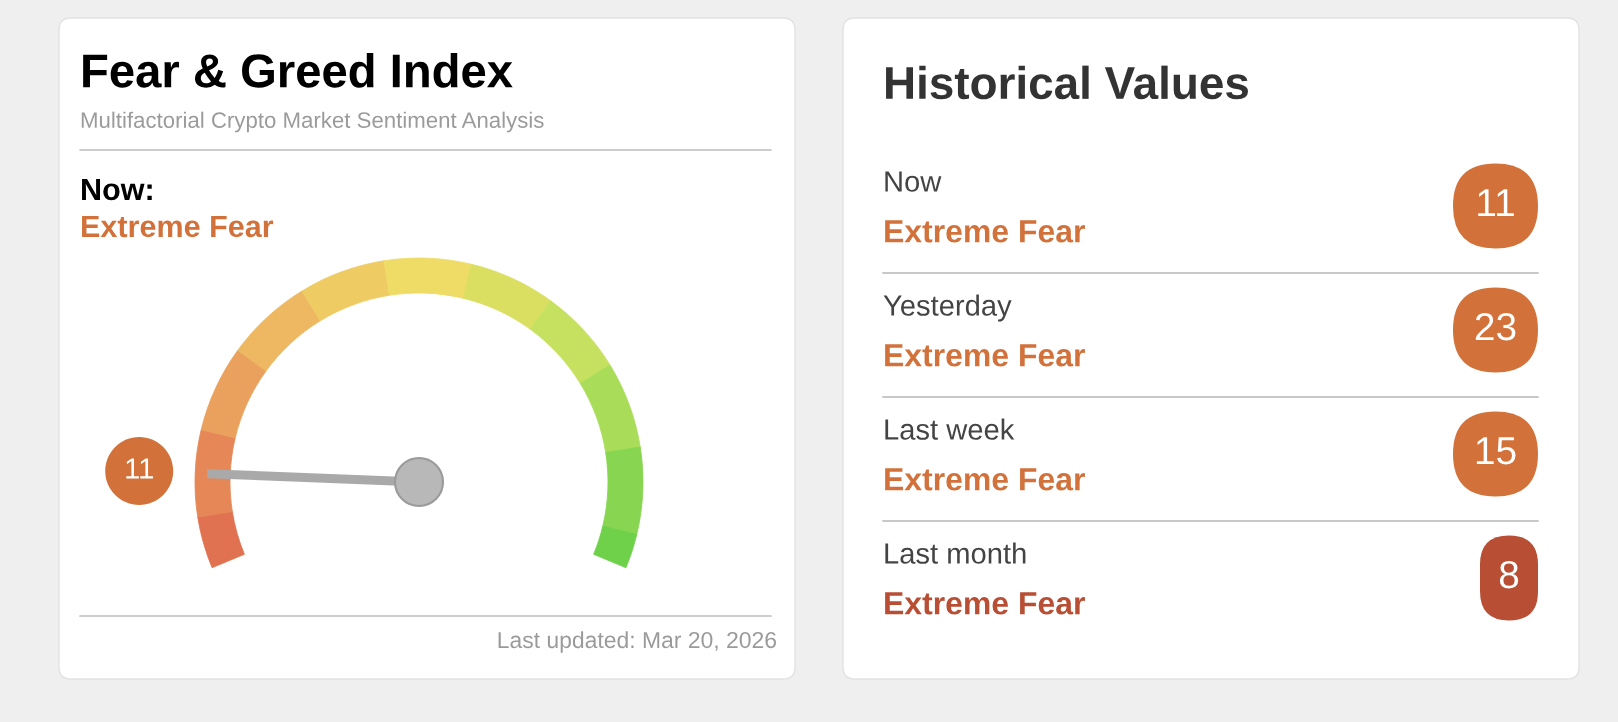  What do you see at coordinates (117, 189) in the screenshot?
I see `text: Now:` at bounding box center [117, 189].